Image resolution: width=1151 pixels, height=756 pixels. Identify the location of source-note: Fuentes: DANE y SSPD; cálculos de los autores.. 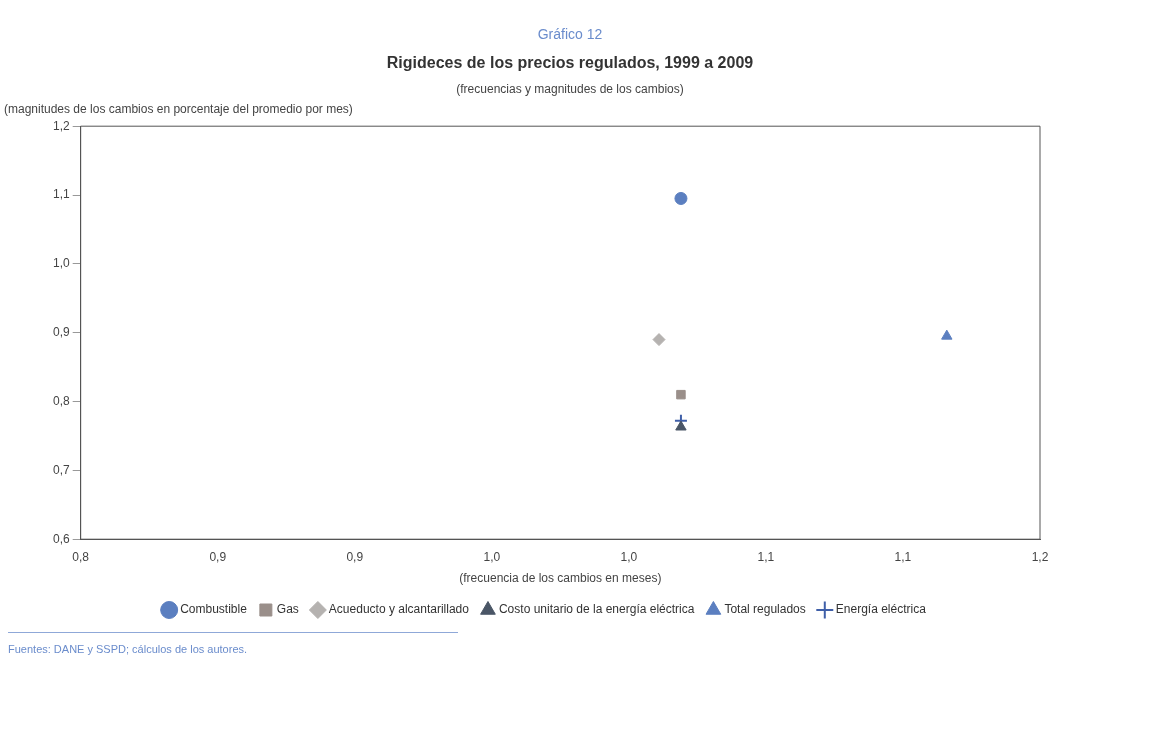
(233, 643).